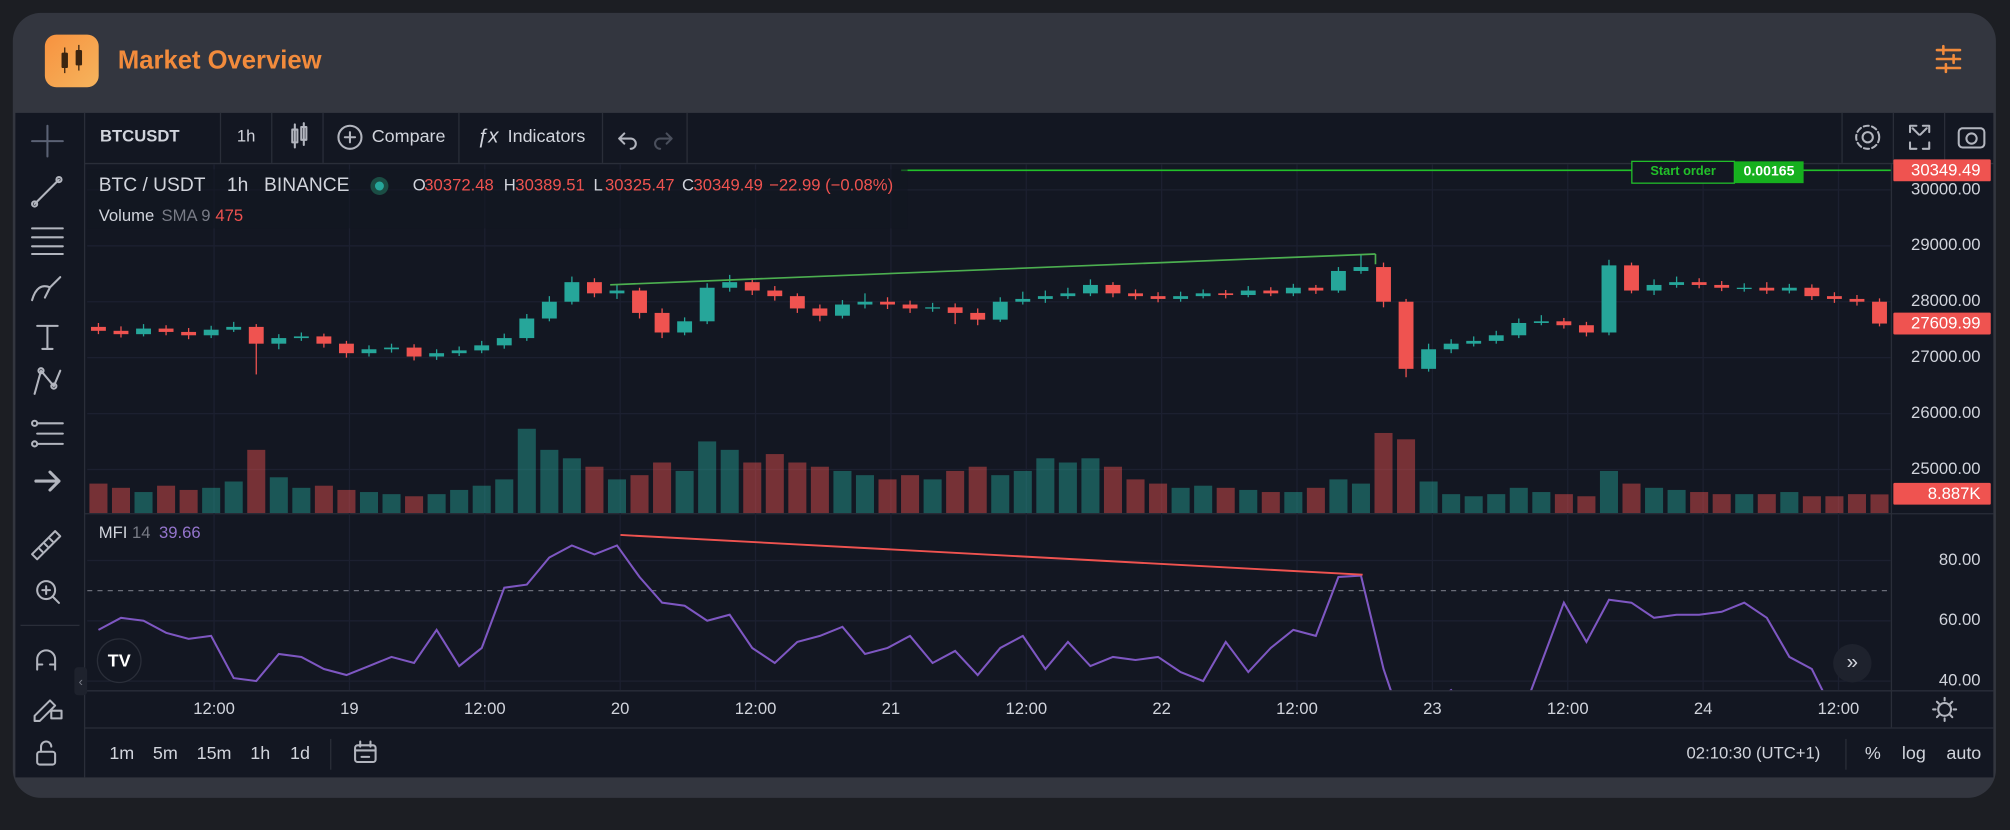 This screenshot has height=830, width=2010. What do you see at coordinates (46, 289) in the screenshot?
I see `brush-tool` at bounding box center [46, 289].